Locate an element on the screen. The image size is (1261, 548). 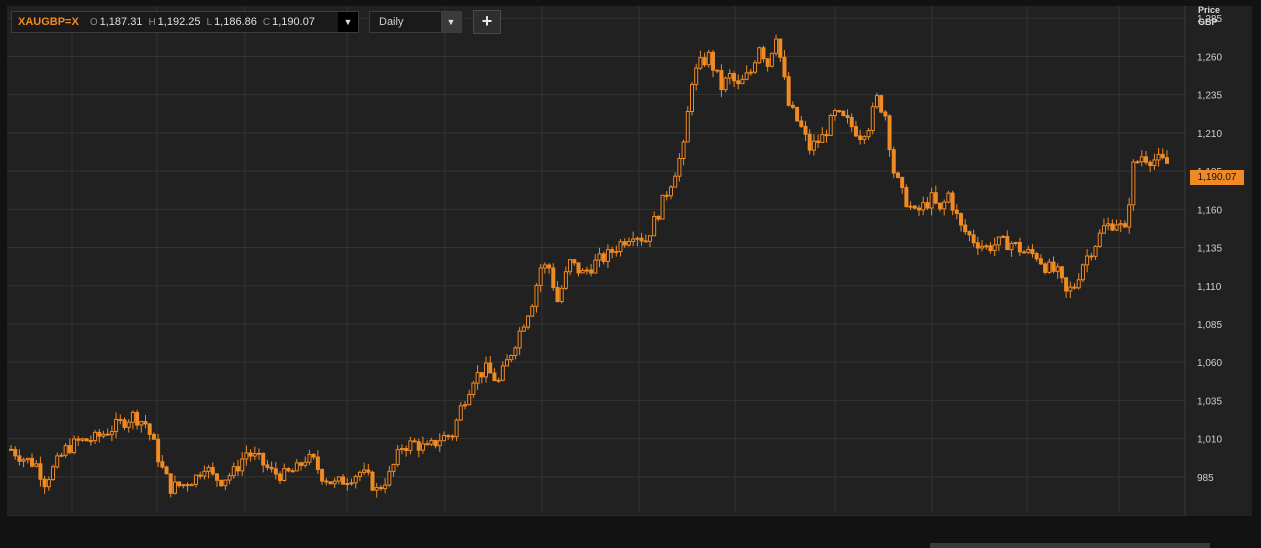
time-scrollbar is located at coordinates (1070, 545).